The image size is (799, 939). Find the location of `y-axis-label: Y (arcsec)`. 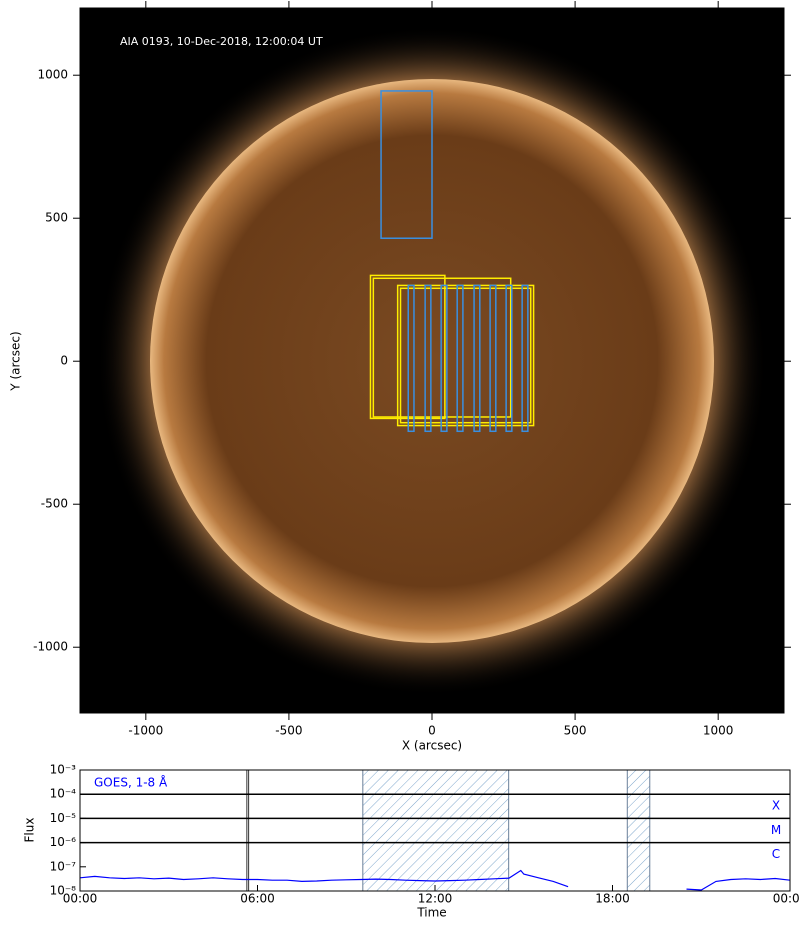

y-axis-label: Y (arcsec) is located at coordinates (16, 361).